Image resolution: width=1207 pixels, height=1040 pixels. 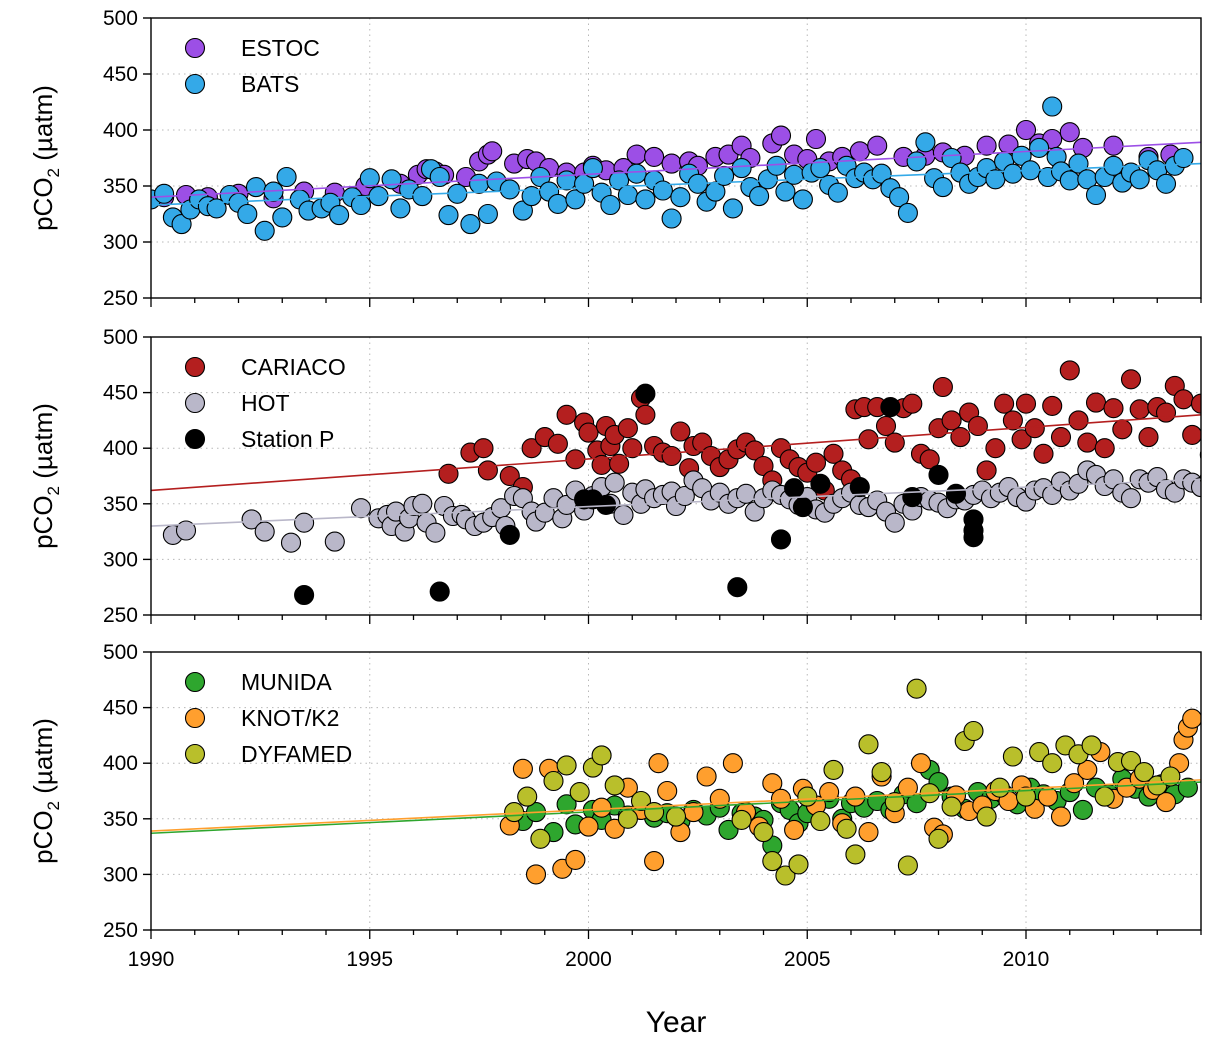 What do you see at coordinates (120, 74) in the screenshot?
I see `y-tick-label: 450` at bounding box center [120, 74].